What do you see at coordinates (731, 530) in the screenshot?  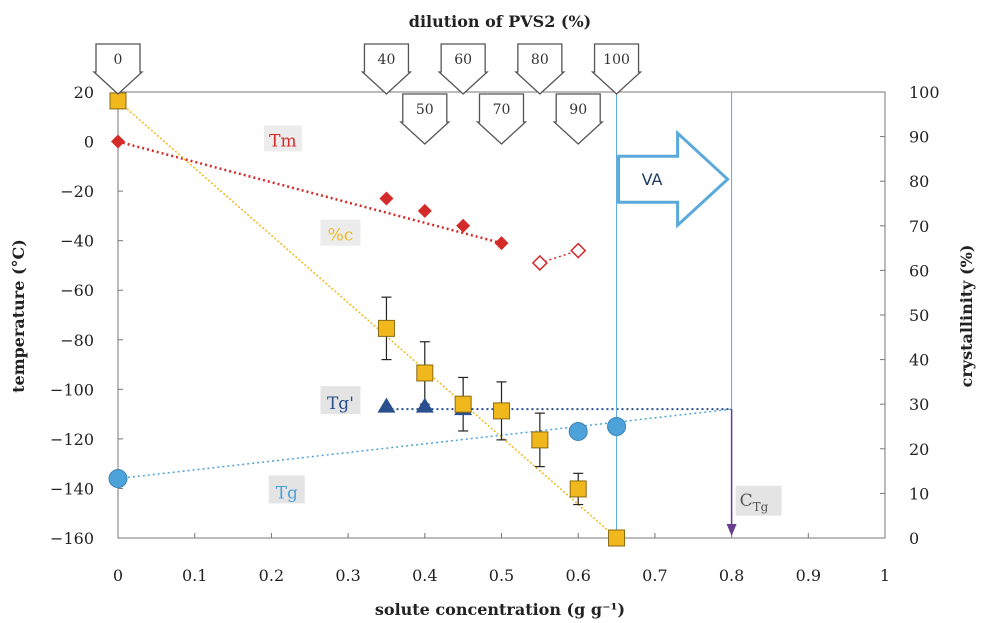 I see `ctg-arrowhead` at bounding box center [731, 530].